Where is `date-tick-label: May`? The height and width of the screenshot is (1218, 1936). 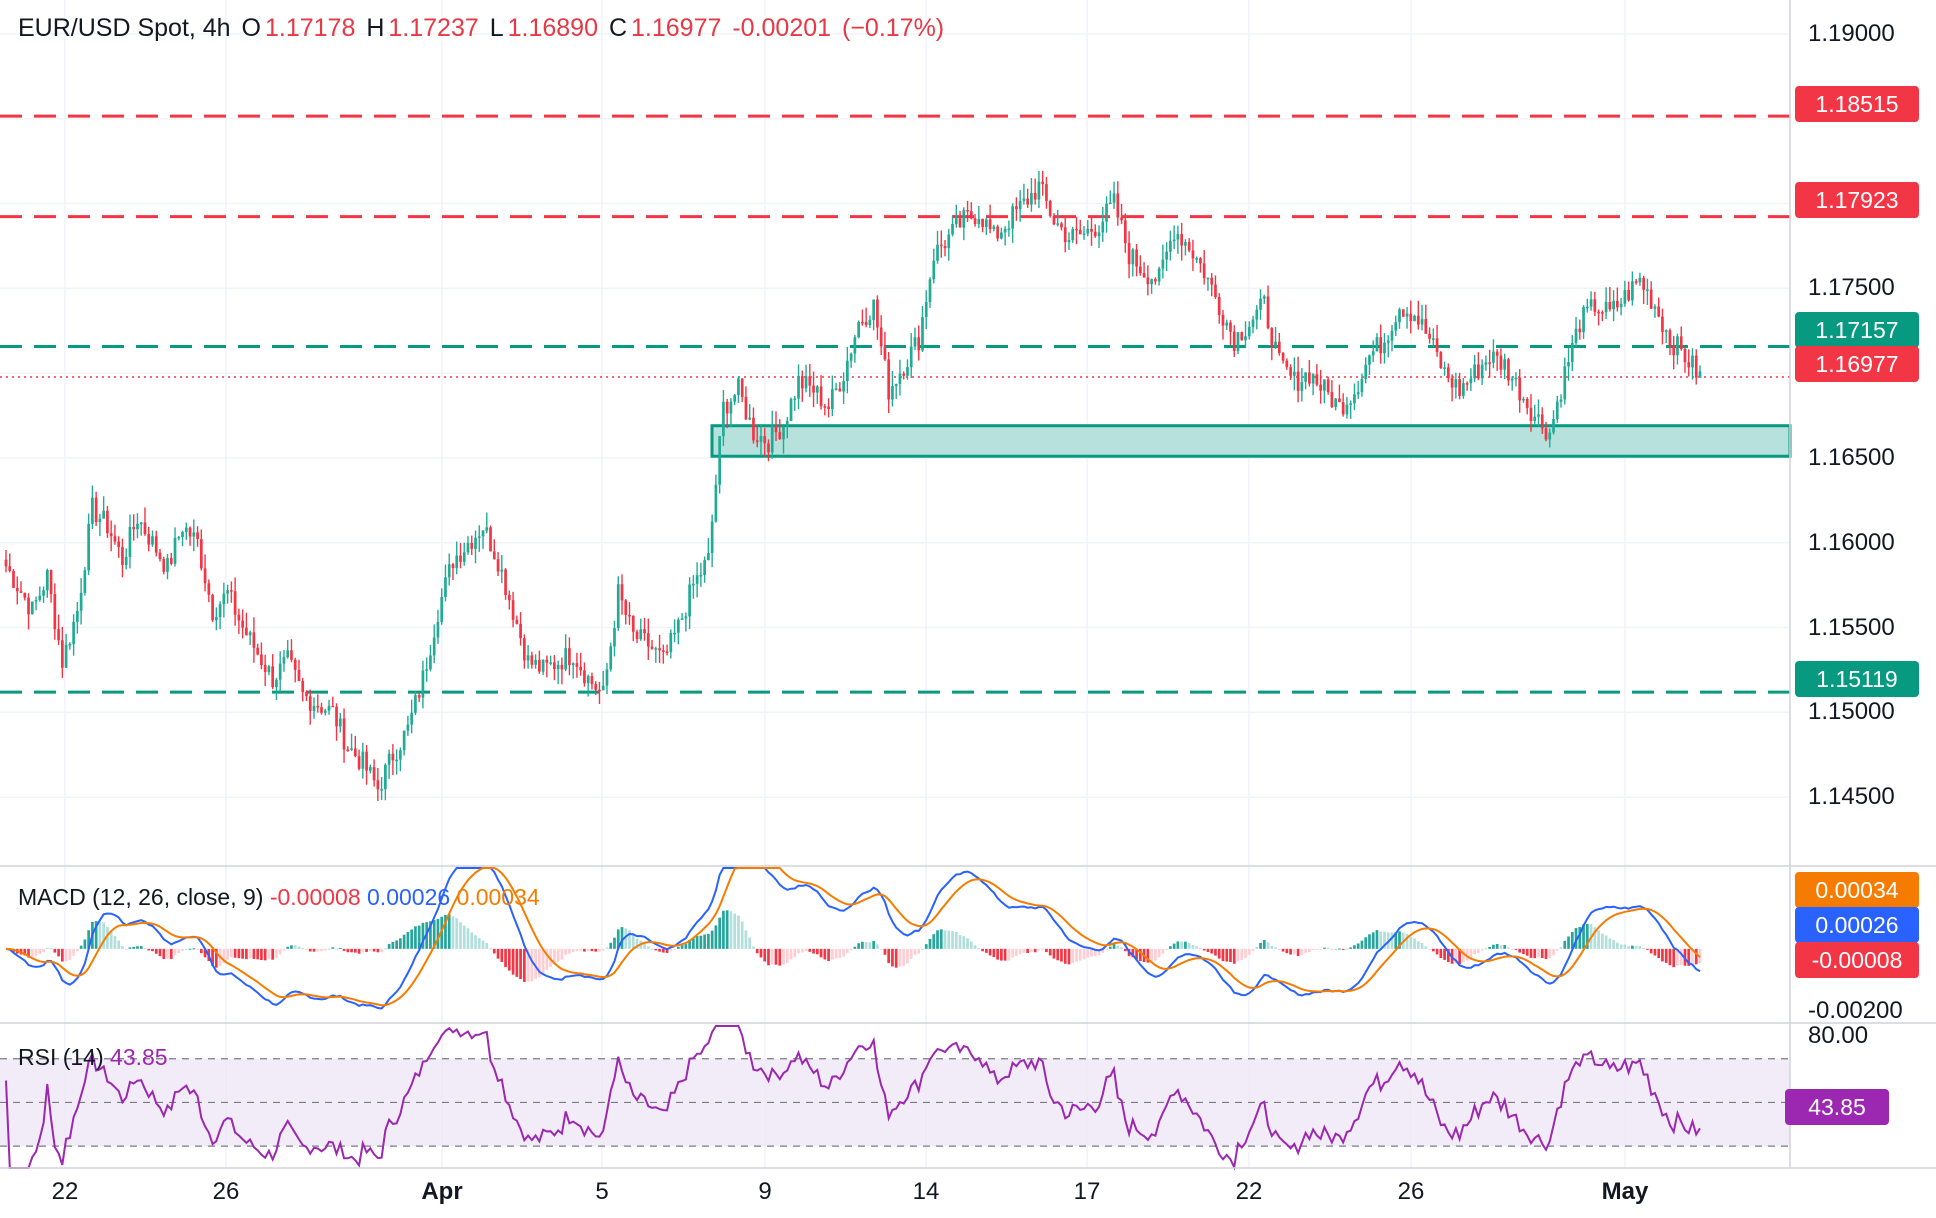 date-tick-label: May is located at coordinates (1625, 1191).